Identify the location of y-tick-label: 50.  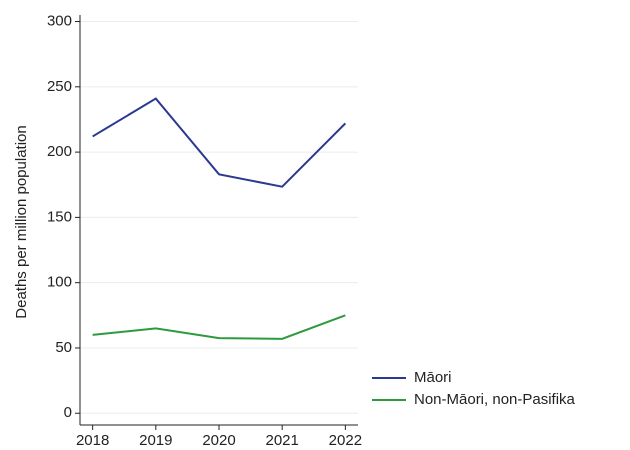
(63, 347).